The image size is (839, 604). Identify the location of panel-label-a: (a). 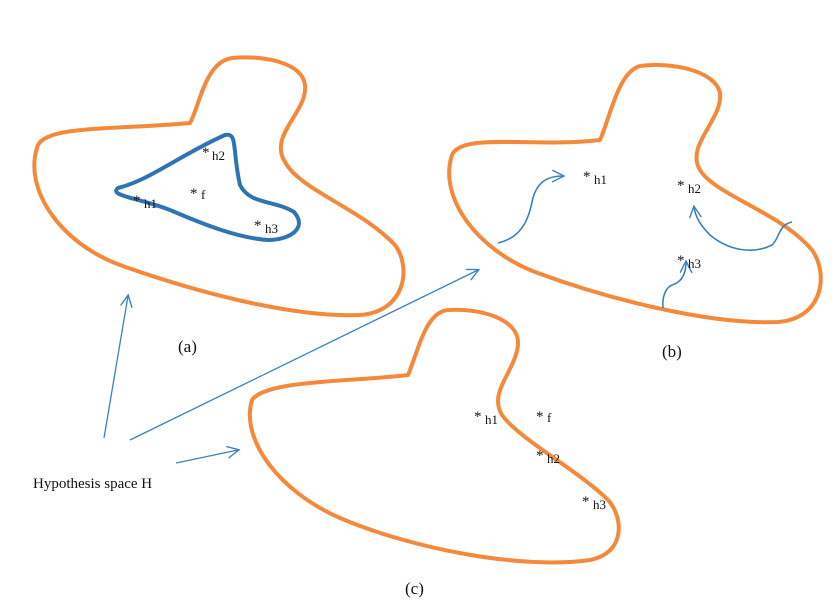
(187, 346).